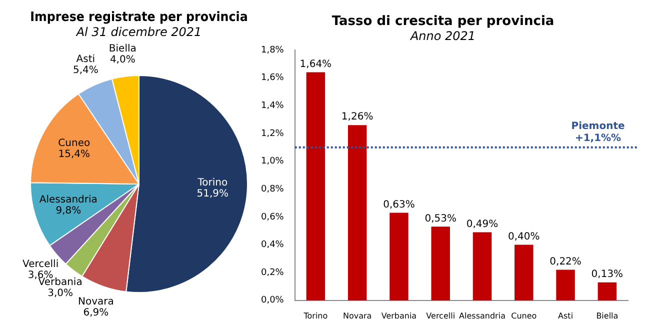 The height and width of the screenshot is (332, 650). I want to click on y-tick-label: 0,2%, so click(272, 273).